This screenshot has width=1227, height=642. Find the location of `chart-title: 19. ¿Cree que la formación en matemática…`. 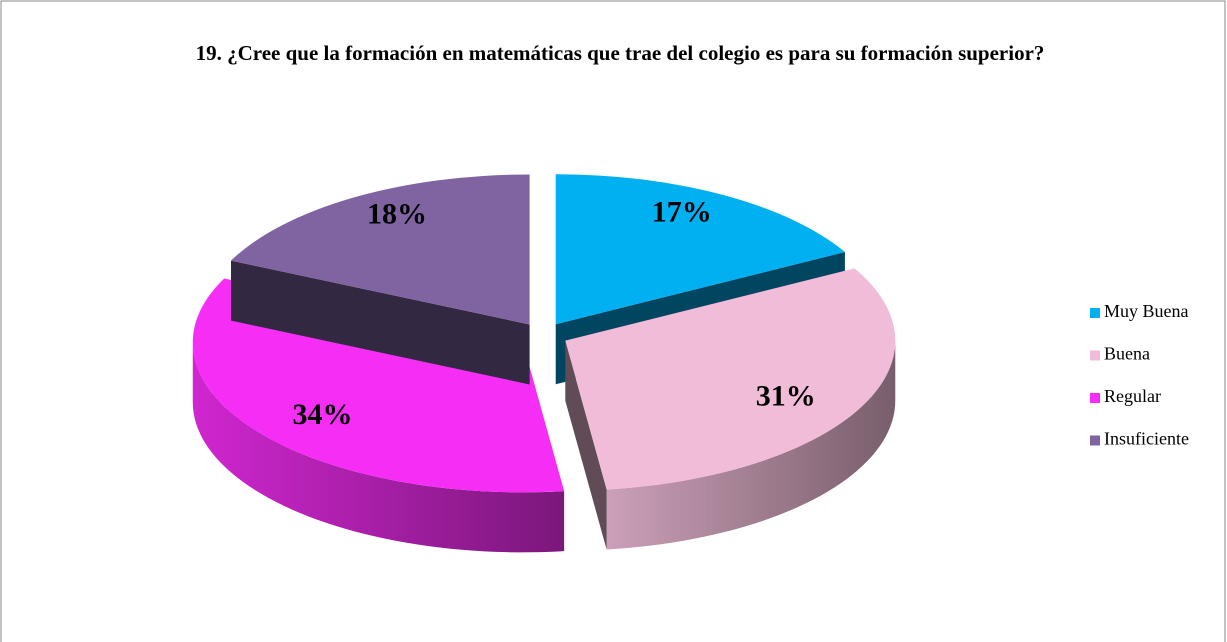

chart-title: 19. ¿Cree que la formación en matemática… is located at coordinates (620, 53).